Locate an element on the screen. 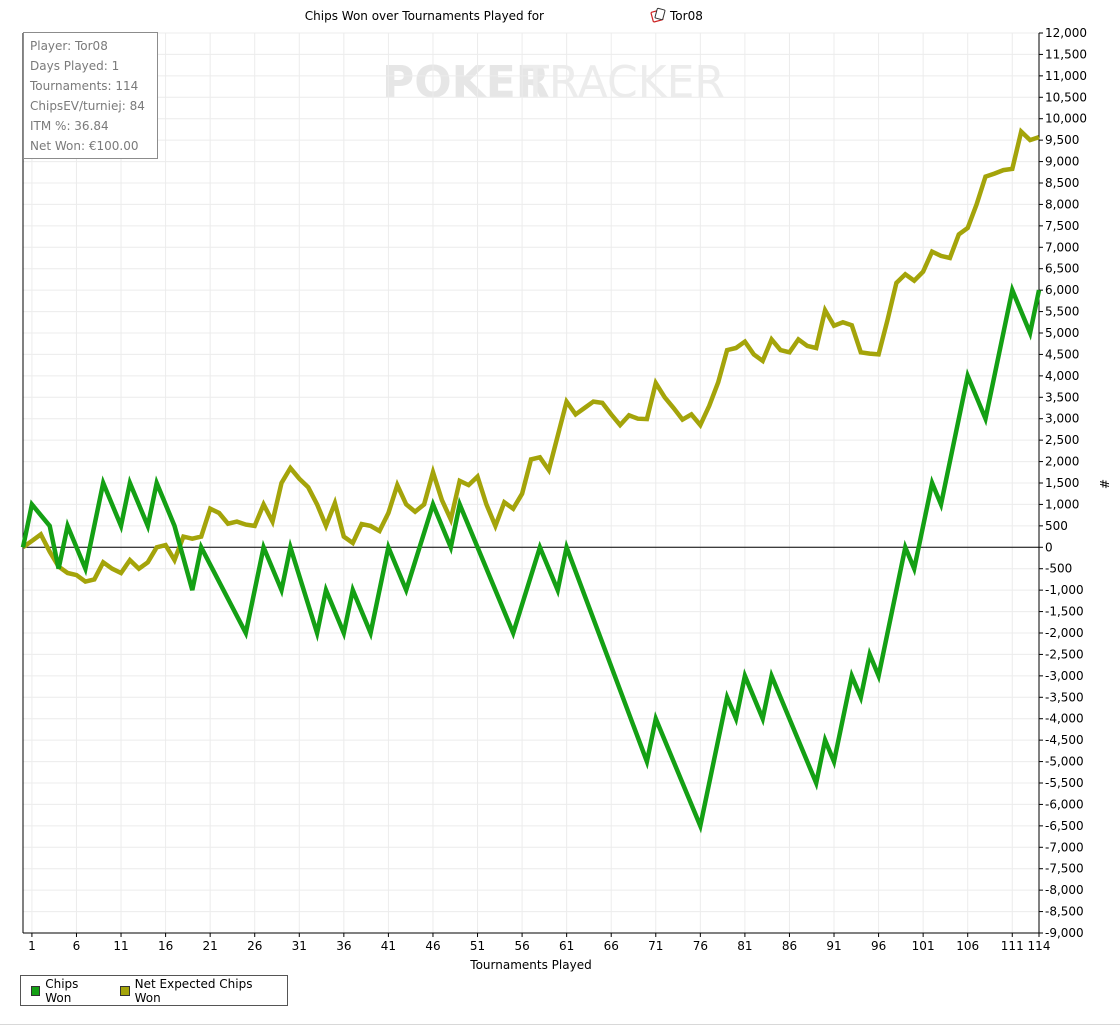 The height and width of the screenshot is (1027, 1120). y-axis-title: # is located at coordinates (1104, 484).